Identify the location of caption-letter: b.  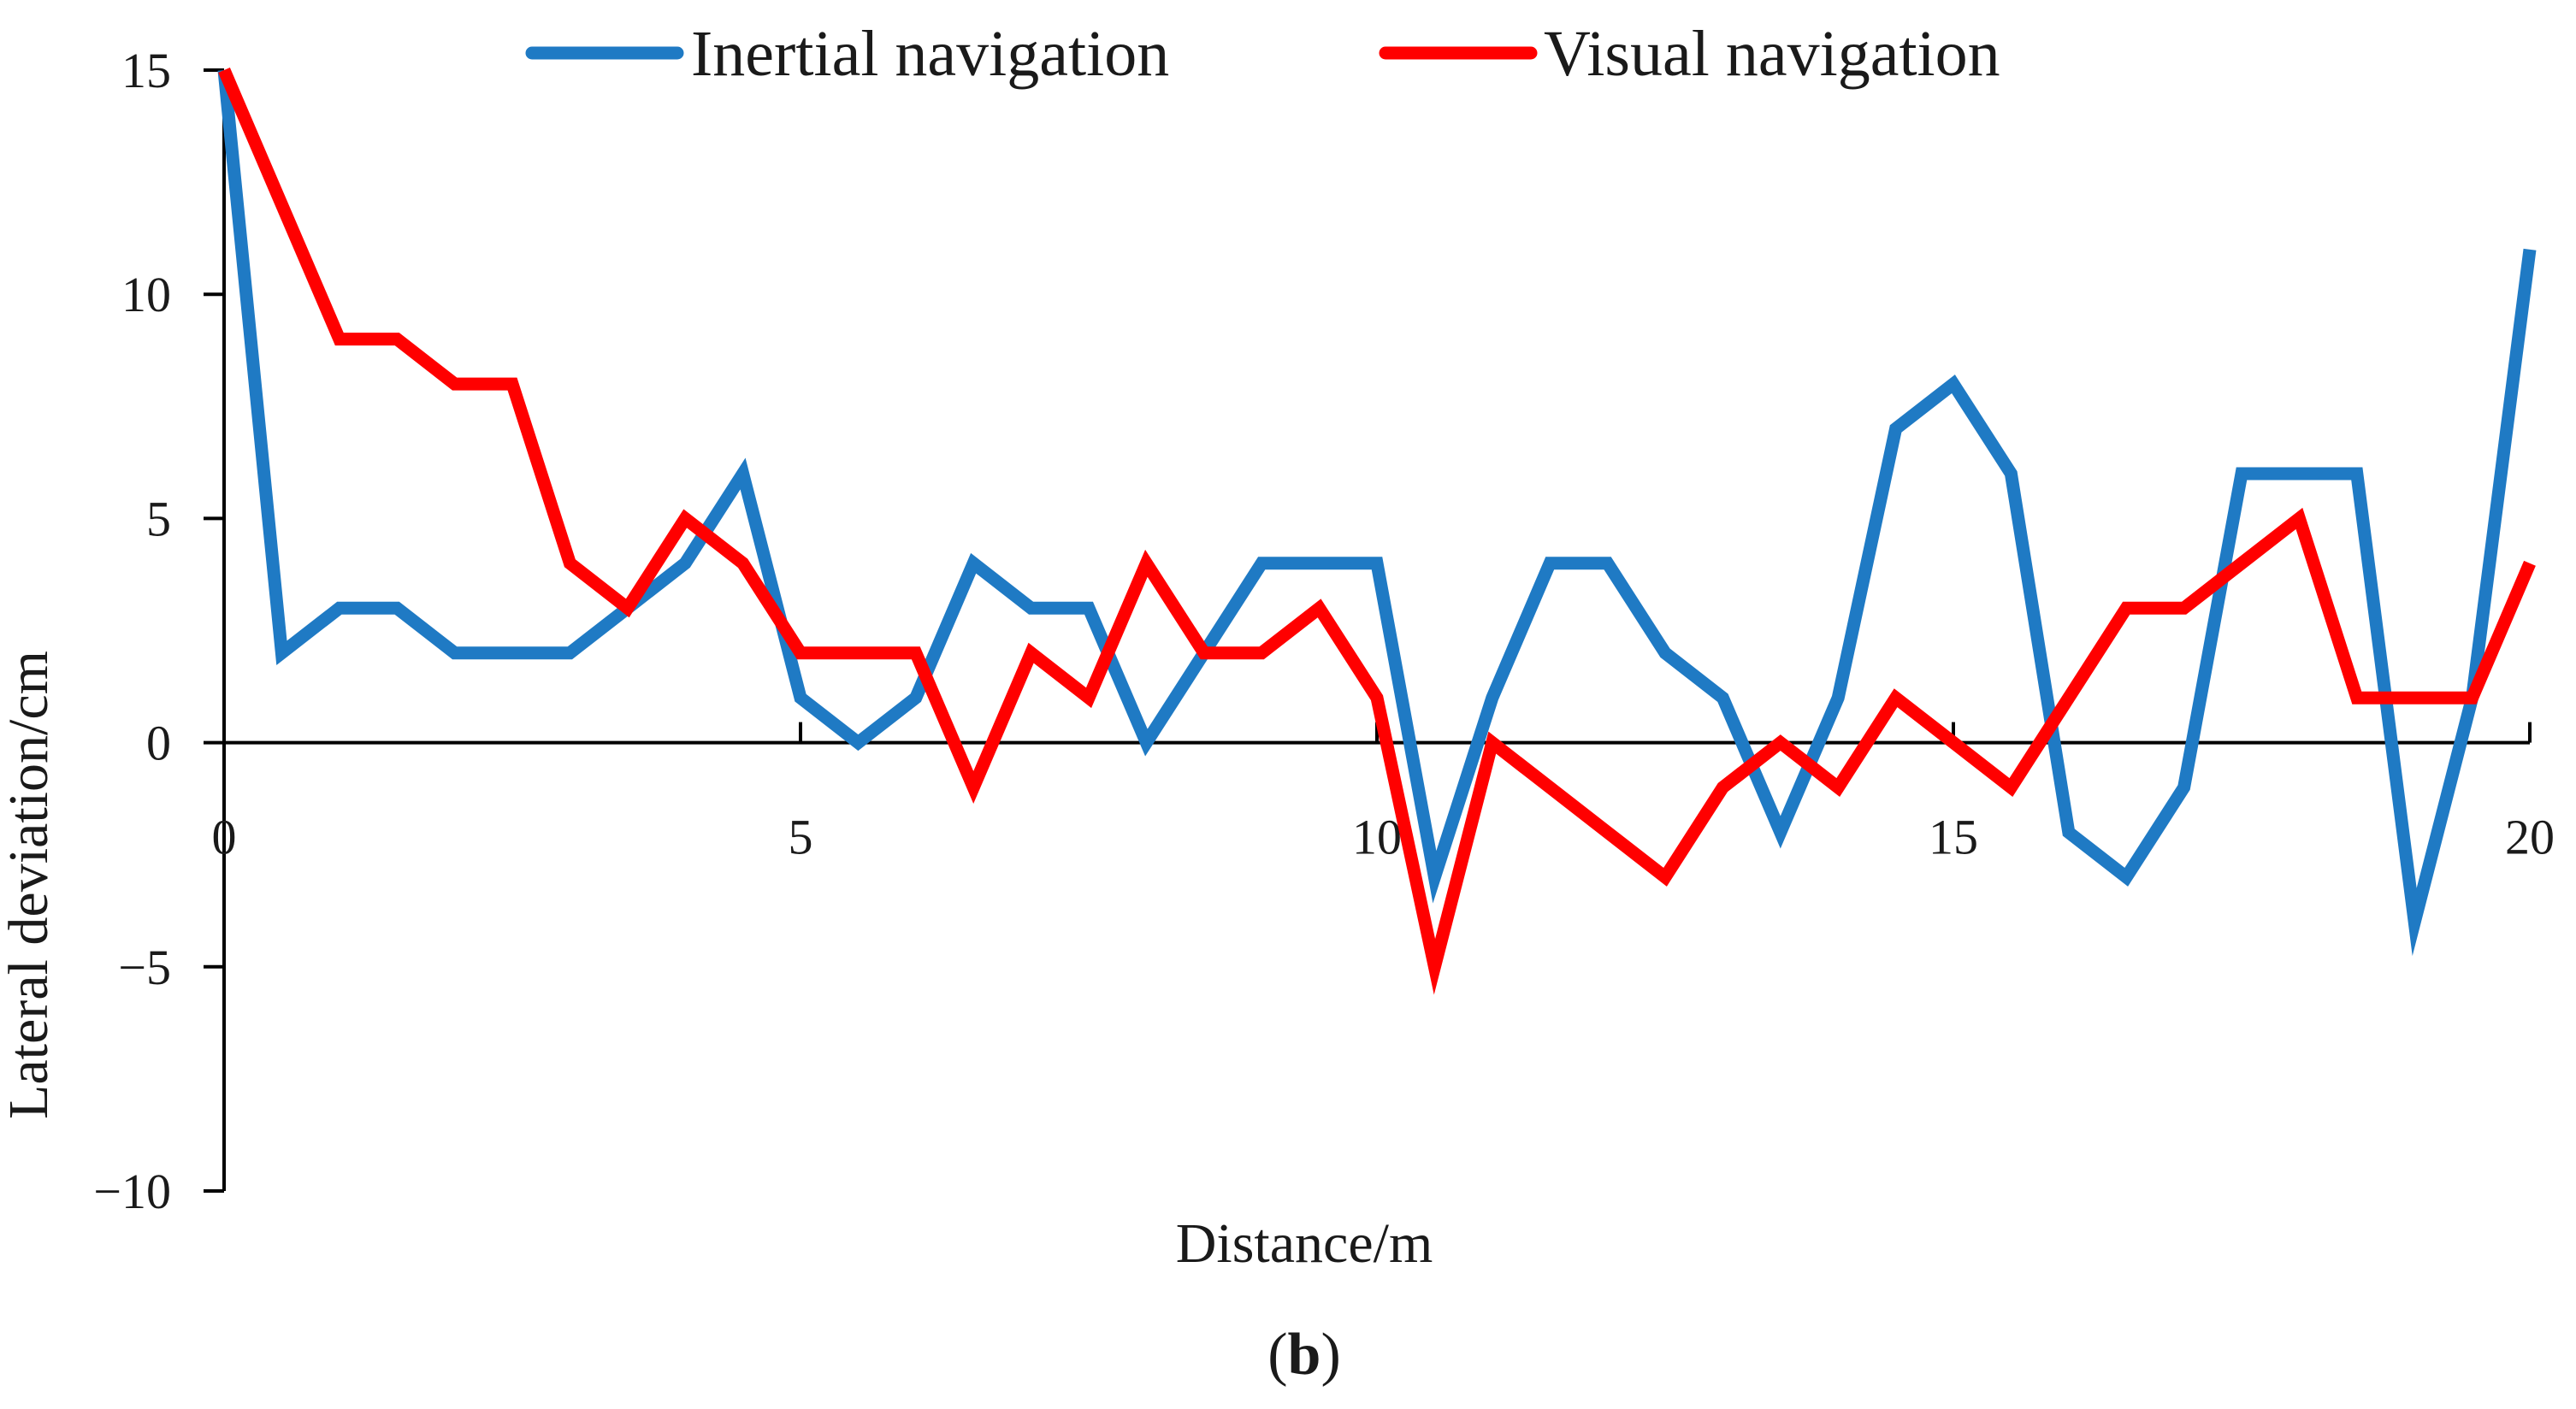
(1304, 1355).